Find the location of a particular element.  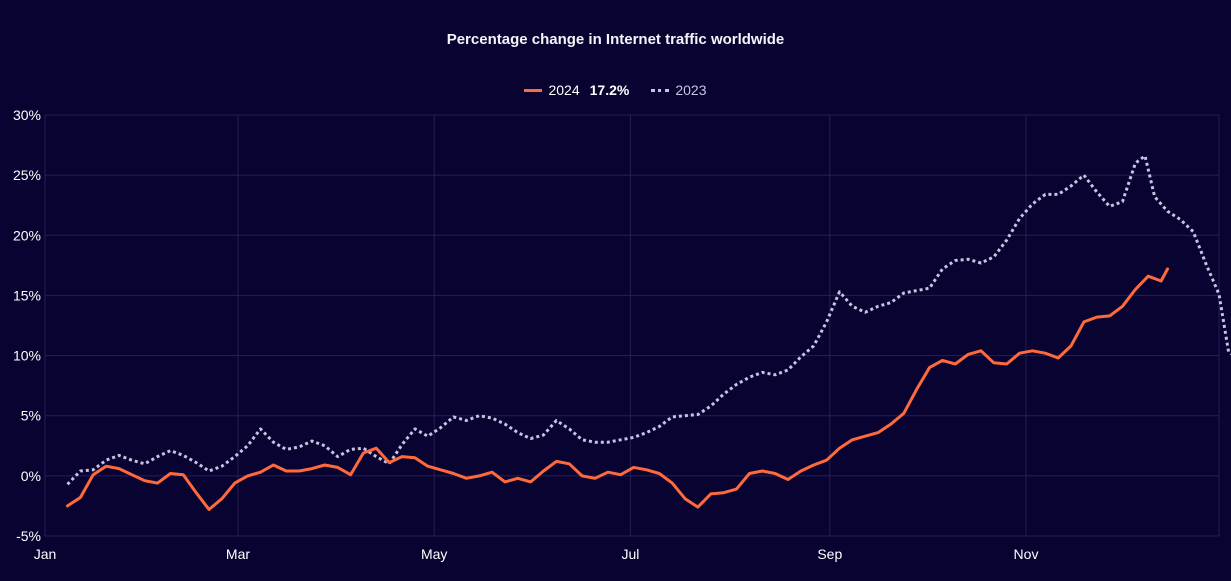

legend-item-2023: 2023 is located at coordinates (679, 90).